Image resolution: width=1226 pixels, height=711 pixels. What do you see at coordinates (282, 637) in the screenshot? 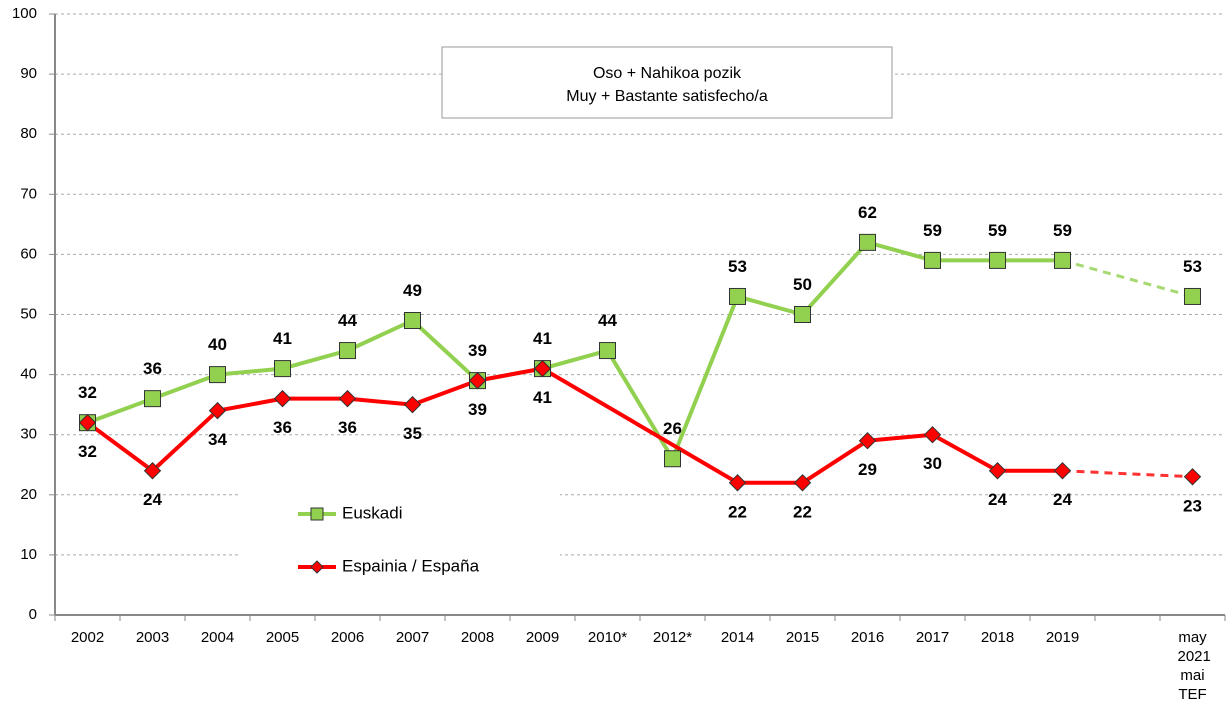
I see `x-tick-label: 2005` at bounding box center [282, 637].